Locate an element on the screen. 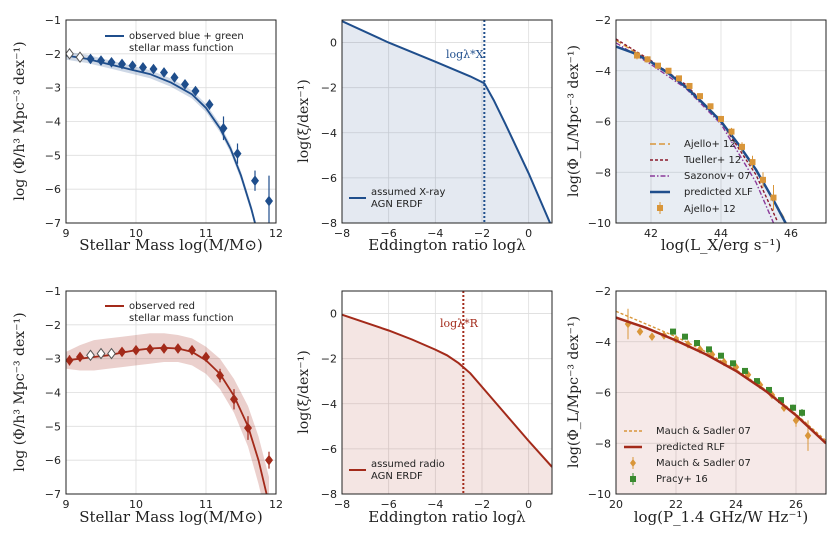 The width and height of the screenshot is (830, 554). x-axis-label: Stellar Mass log(M/M⊙) is located at coordinates (171, 517).